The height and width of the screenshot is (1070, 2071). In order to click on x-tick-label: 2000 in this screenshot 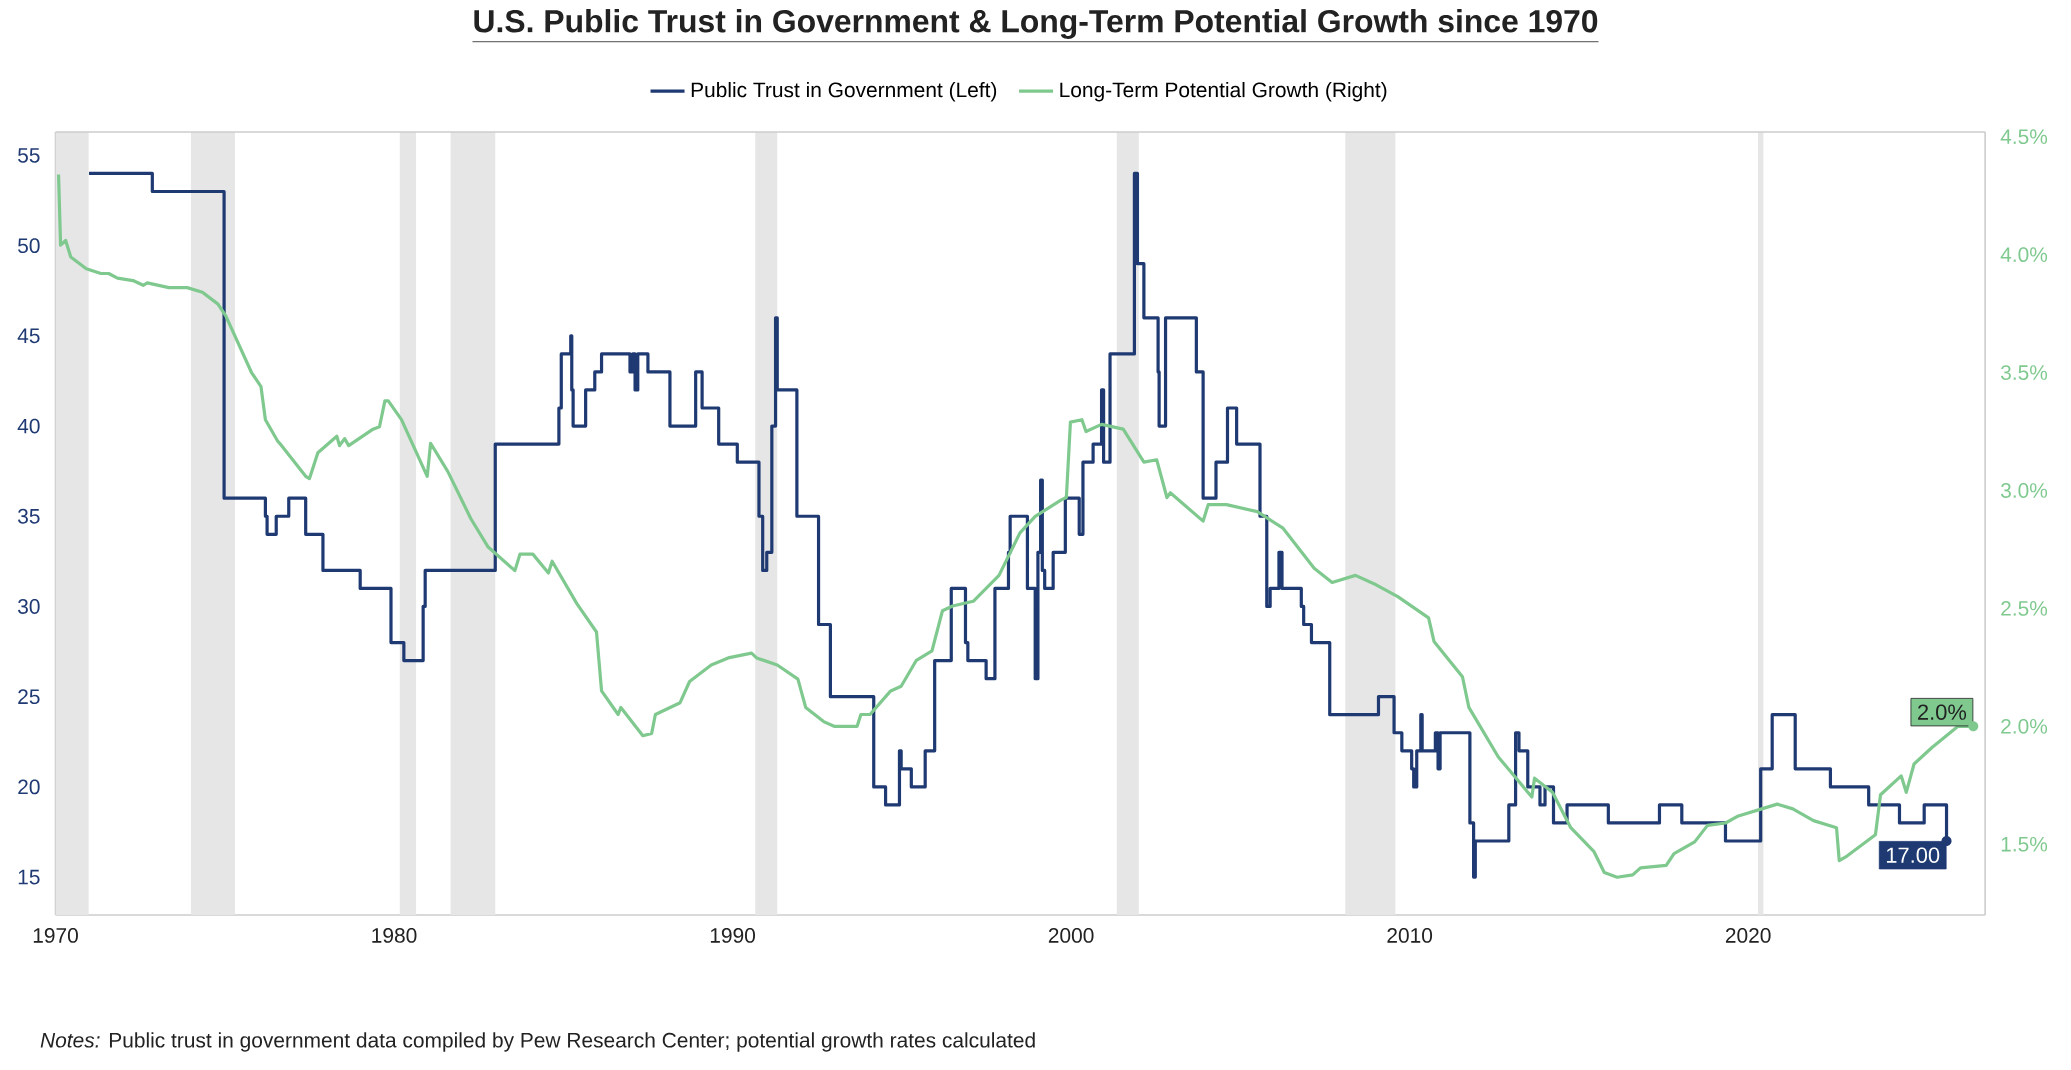, I will do `click(1071, 935)`.